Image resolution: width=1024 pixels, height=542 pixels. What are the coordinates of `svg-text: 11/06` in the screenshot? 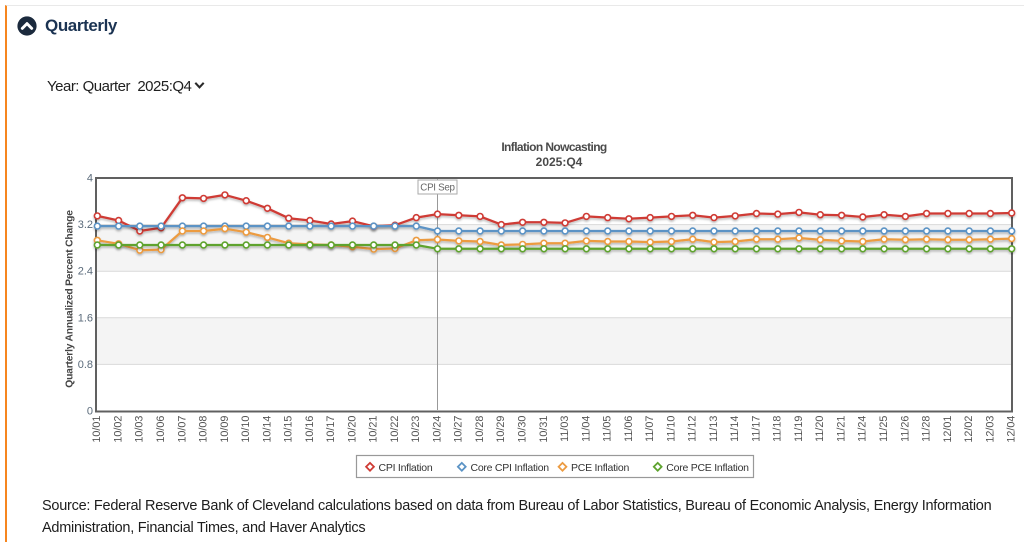 It's located at (629, 429).